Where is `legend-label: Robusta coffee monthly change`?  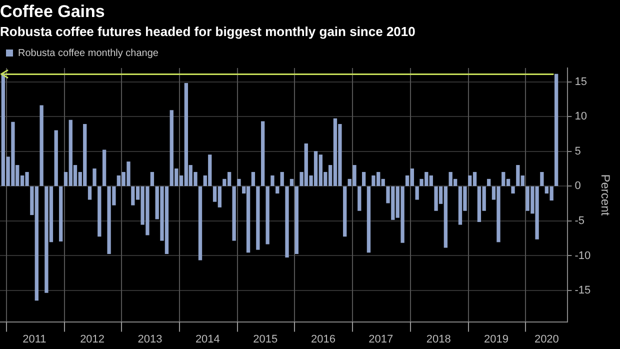
legend-label: Robusta coffee monthly change is located at coordinates (88, 53).